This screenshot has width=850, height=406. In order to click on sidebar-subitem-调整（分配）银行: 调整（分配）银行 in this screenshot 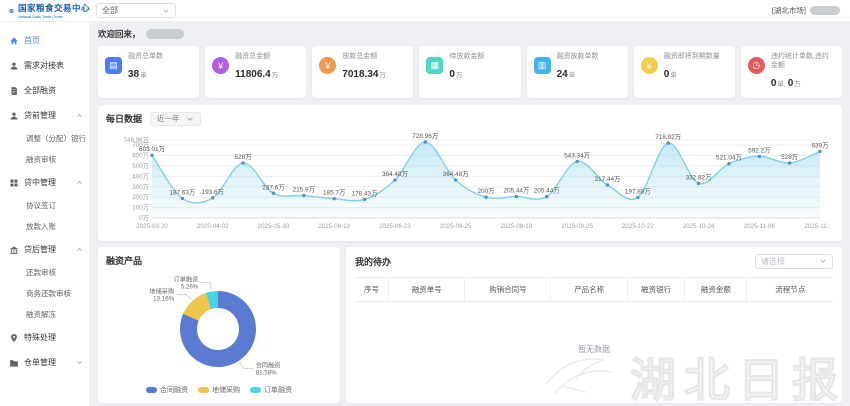, I will do `click(56, 138)`.